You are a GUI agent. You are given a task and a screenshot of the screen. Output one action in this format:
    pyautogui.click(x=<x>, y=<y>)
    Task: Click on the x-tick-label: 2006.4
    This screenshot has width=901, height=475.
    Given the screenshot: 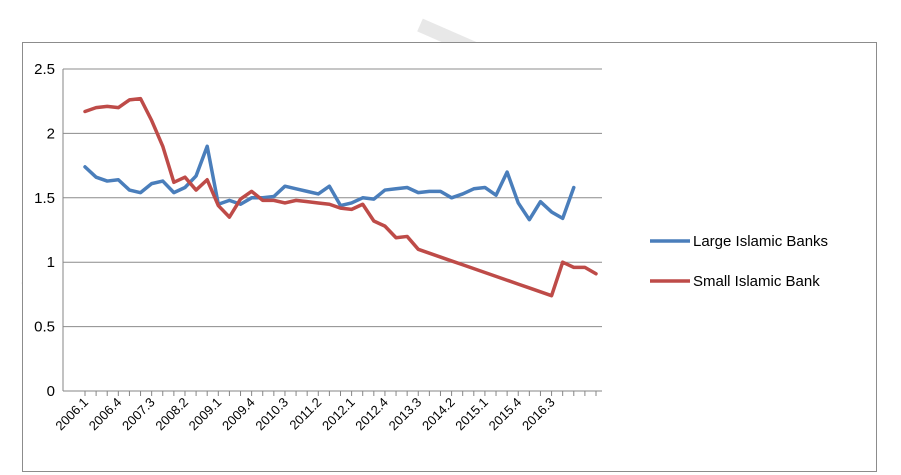 What is the action you would take?
    pyautogui.click(x=105, y=414)
    